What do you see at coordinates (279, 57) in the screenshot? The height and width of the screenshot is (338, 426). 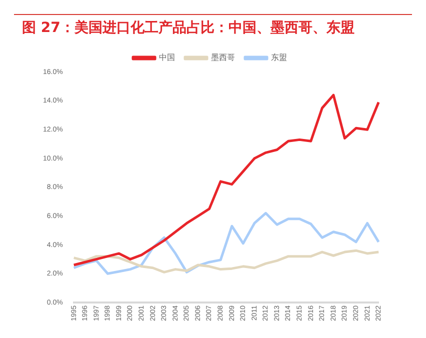 I see `legend-label: 东盟` at bounding box center [279, 57].